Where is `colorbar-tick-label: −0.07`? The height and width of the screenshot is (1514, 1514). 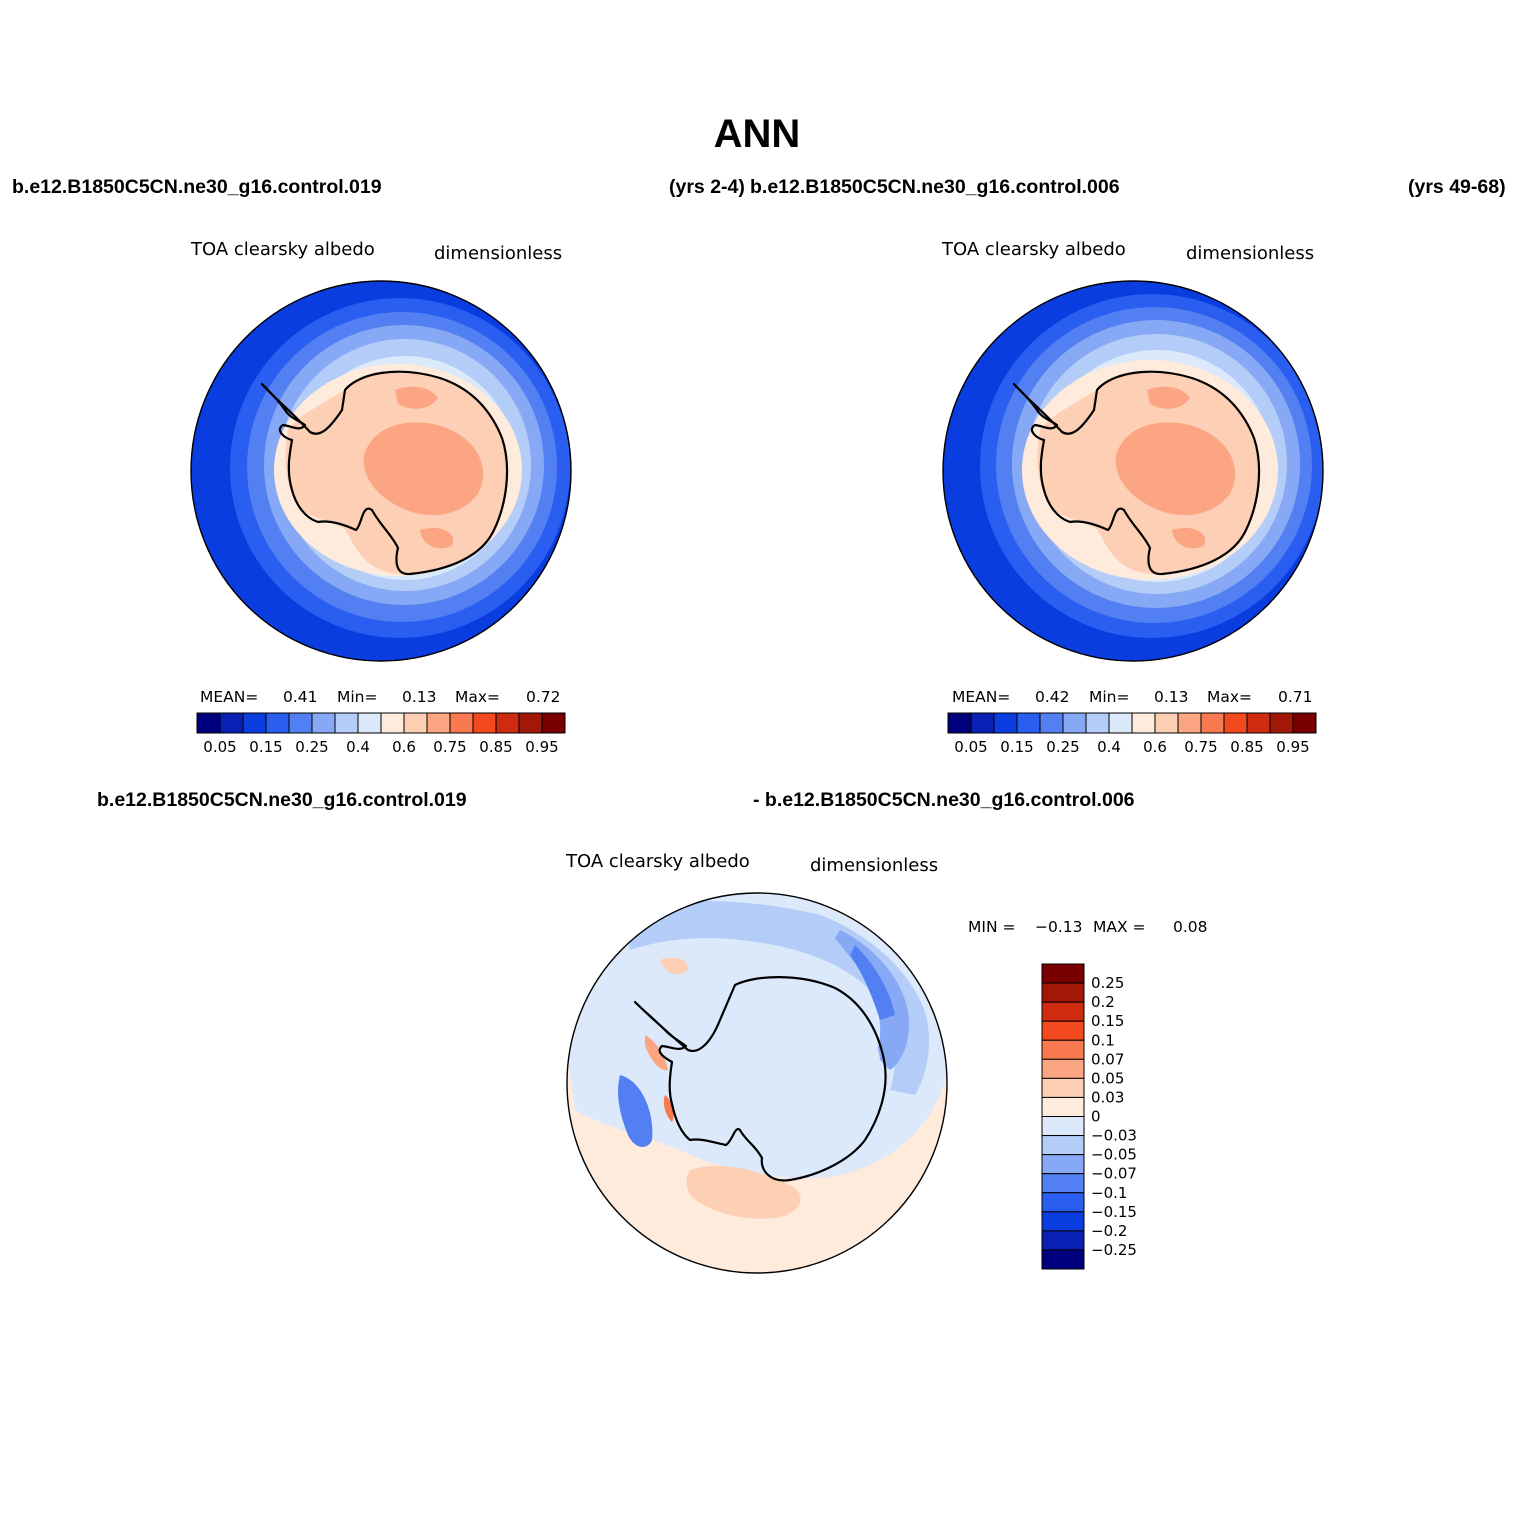
colorbar-tick-label: −0.07 is located at coordinates (1114, 1174).